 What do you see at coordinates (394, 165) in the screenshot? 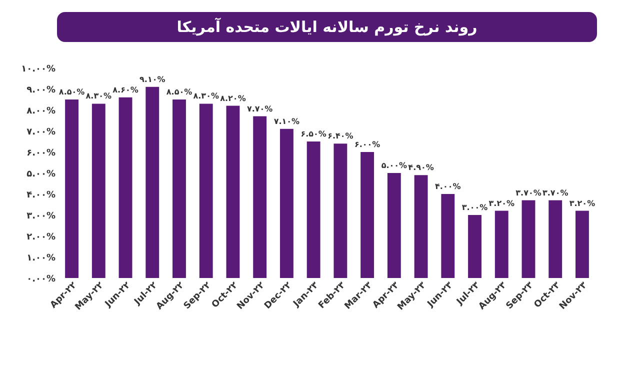
I see `data-label: ۵.۰۰%` at bounding box center [394, 165].